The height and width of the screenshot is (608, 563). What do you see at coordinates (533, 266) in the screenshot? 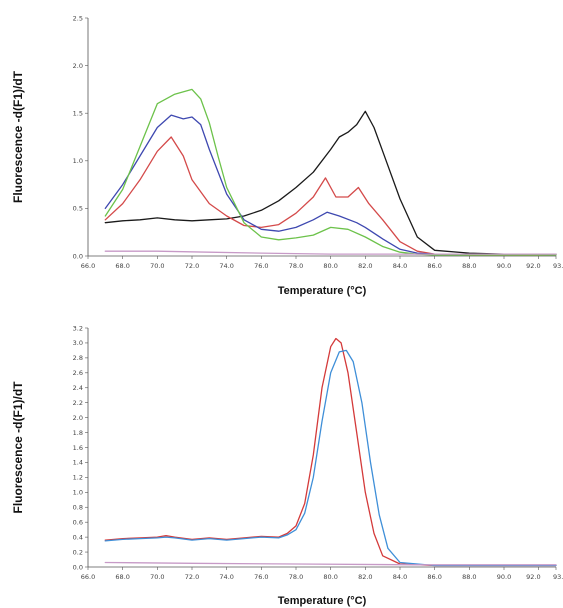
I see `chart-top-x-tick-label: 92.0` at bounding box center [533, 266].